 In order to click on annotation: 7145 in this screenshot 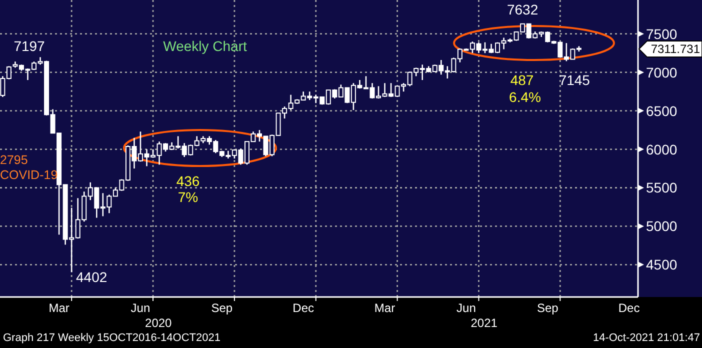, I will do `click(574, 80)`.